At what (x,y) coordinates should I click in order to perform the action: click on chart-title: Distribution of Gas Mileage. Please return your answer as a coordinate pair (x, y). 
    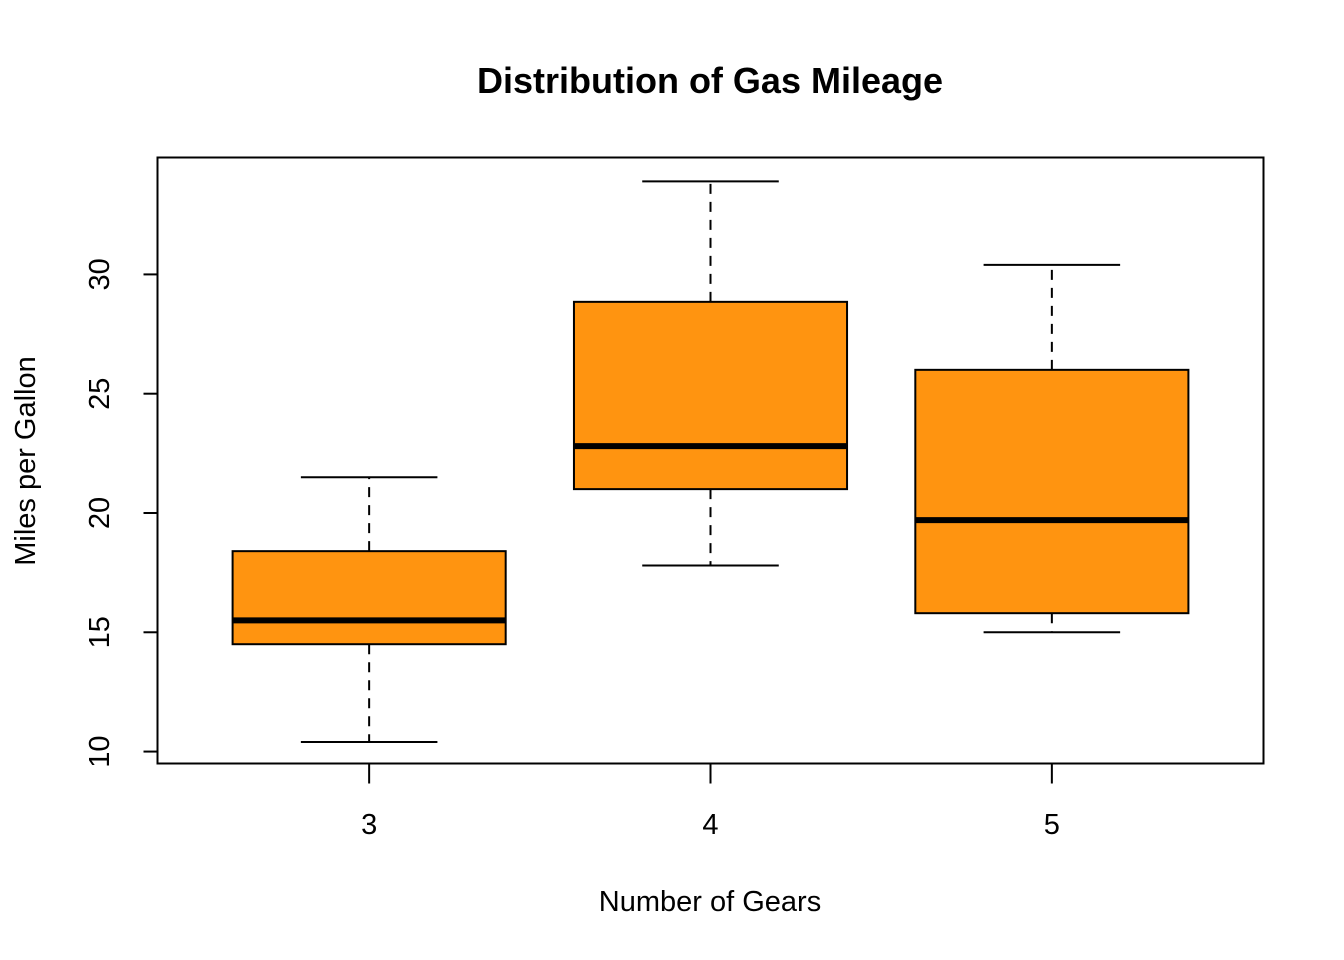
    Looking at the image, I should click on (710, 80).